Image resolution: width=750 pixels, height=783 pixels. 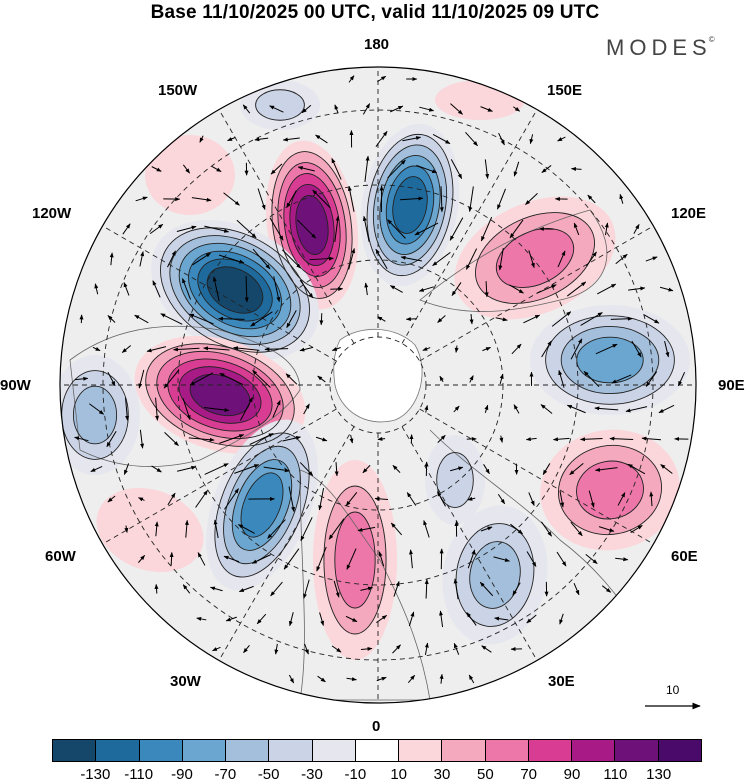 What do you see at coordinates (376, 726) in the screenshot?
I see `label-lon-0: 0` at bounding box center [376, 726].